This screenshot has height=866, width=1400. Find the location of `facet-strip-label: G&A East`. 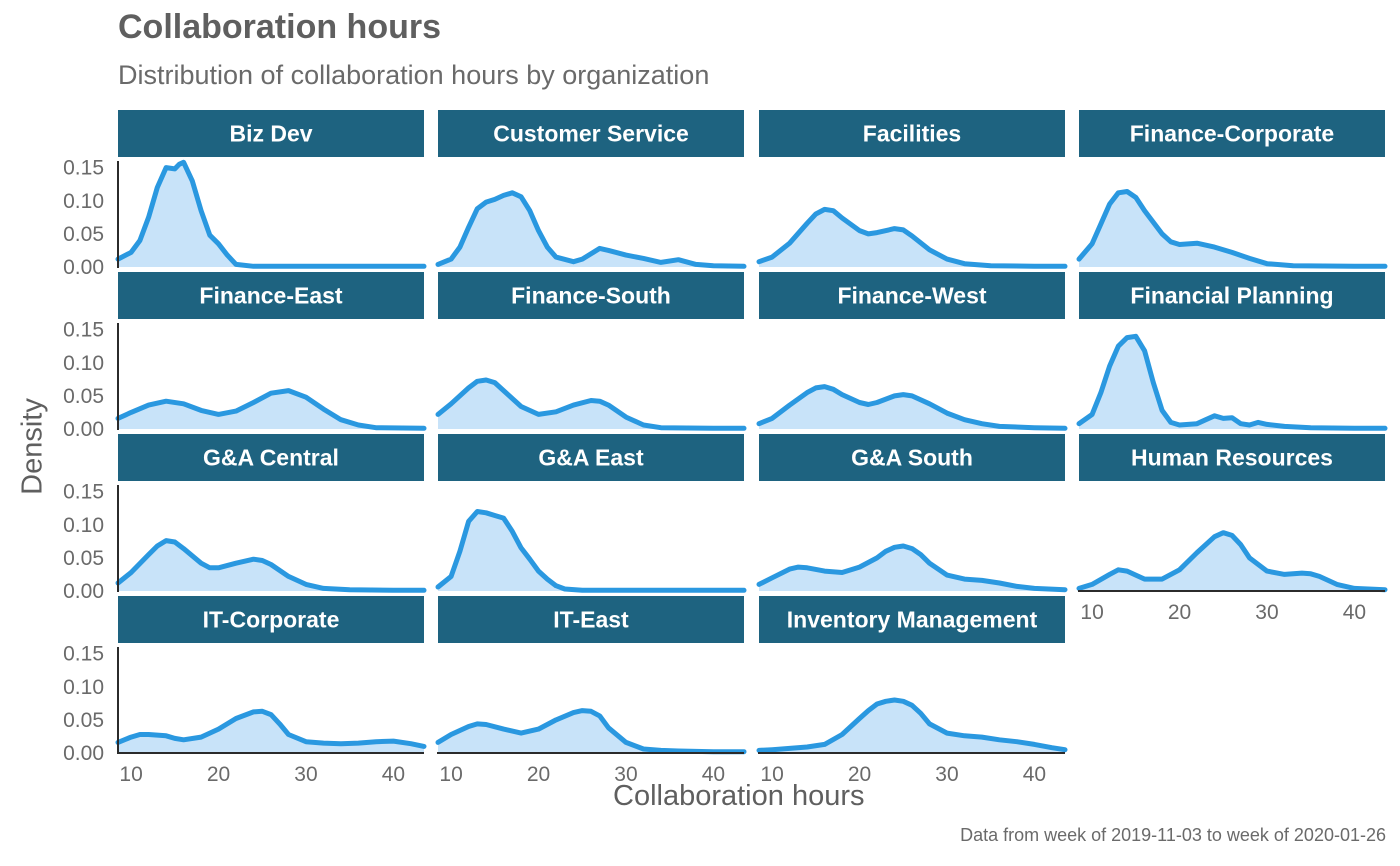

facet-strip-label: G&A East is located at coordinates (591, 458).